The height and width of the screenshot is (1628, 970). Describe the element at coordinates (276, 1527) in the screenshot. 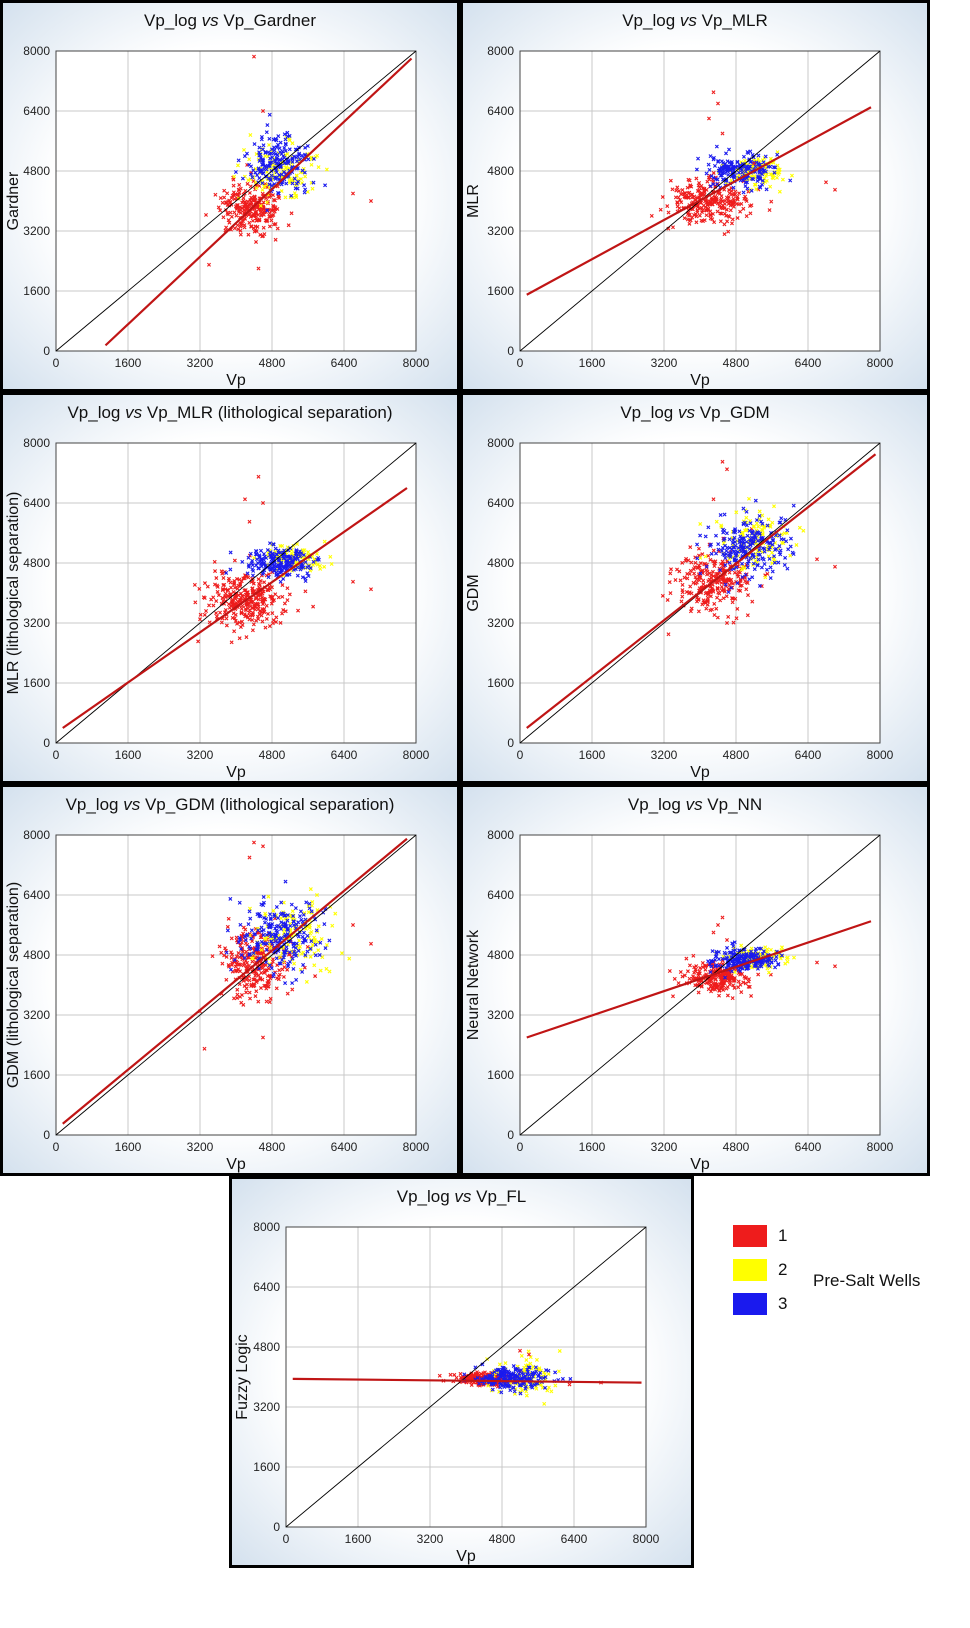

I see `y-tick-label: 0` at that location.